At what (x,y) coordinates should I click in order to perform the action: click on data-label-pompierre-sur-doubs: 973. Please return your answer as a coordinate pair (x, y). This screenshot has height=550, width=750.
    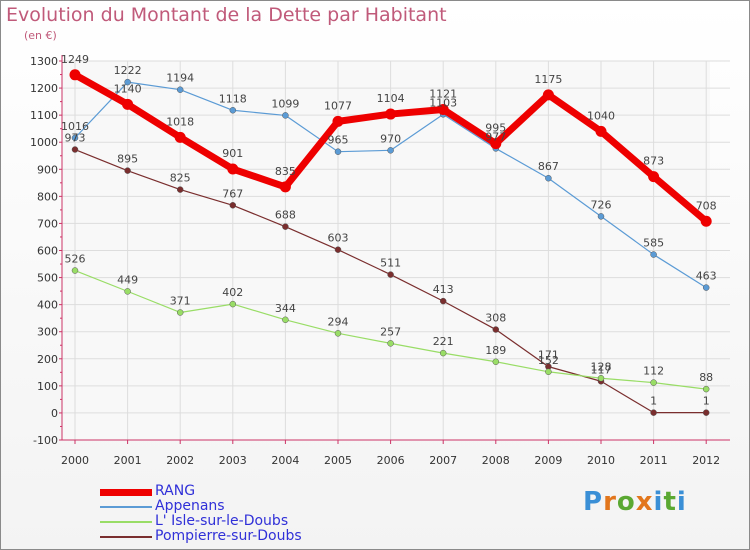
    Looking at the image, I should click on (75, 138).